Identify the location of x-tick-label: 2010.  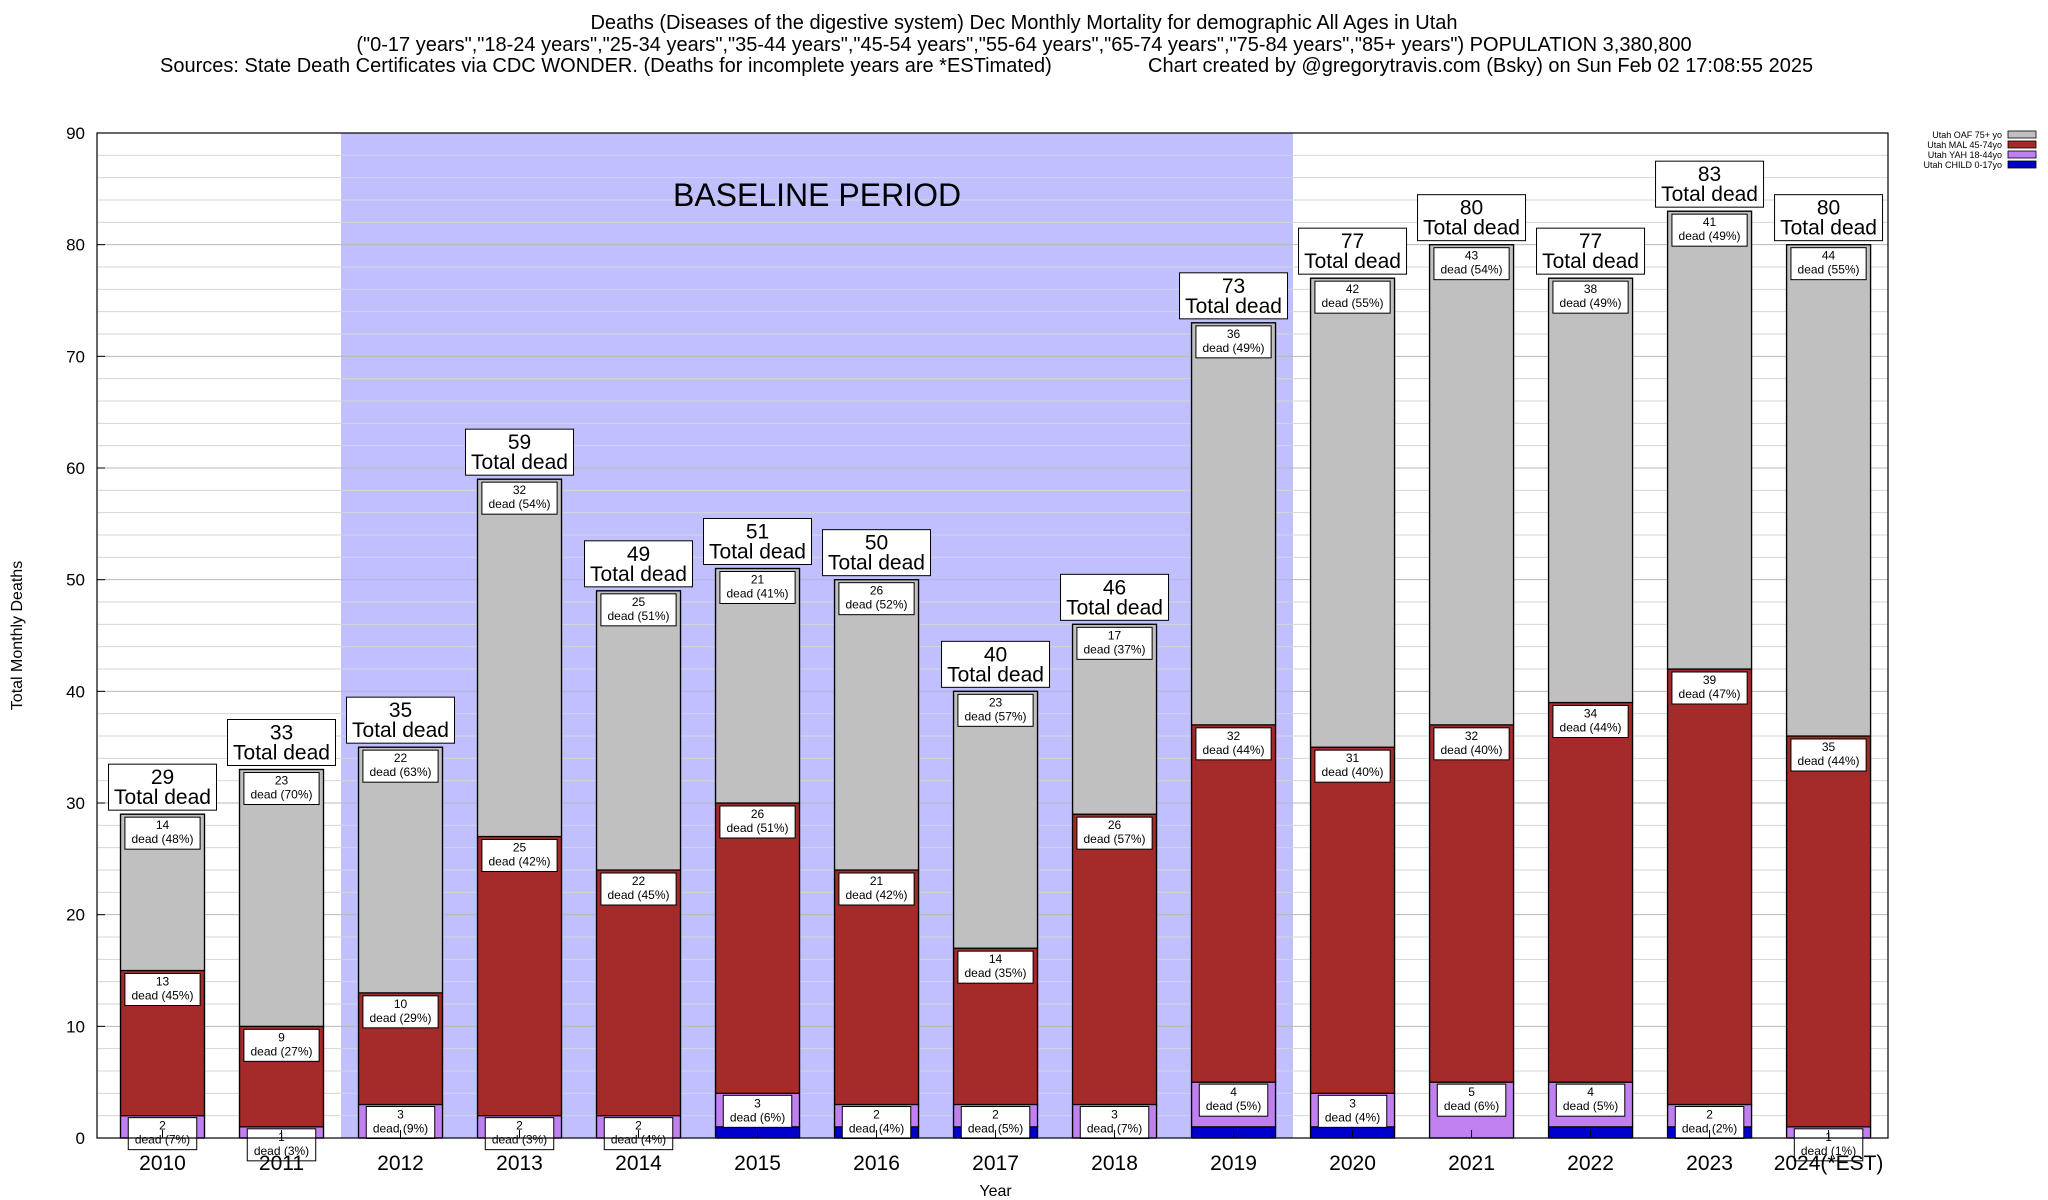
(162, 1163).